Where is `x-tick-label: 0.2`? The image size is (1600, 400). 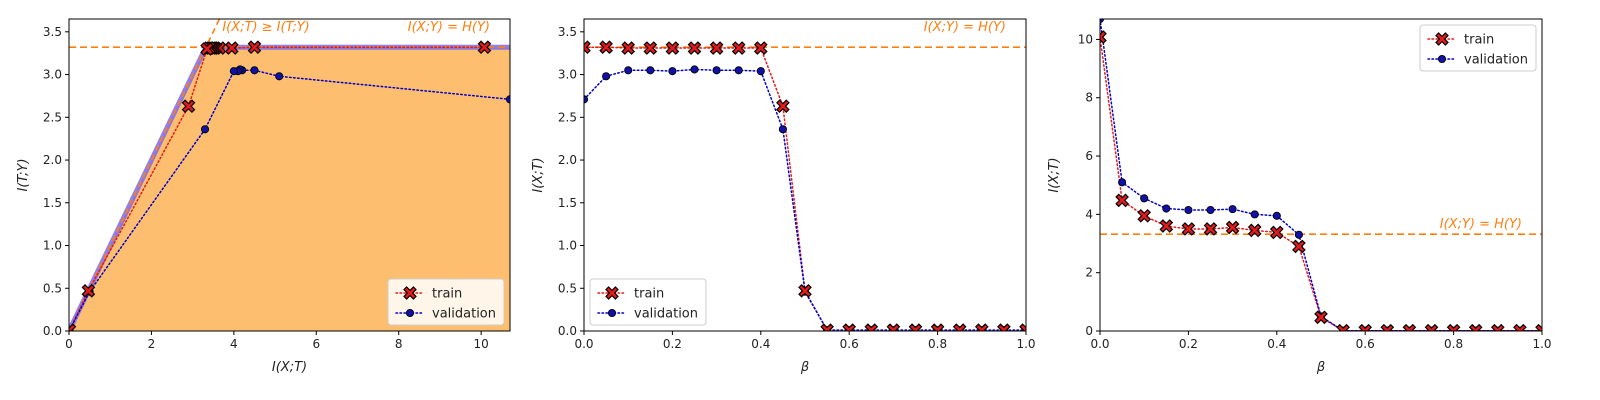 x-tick-label: 0.2 is located at coordinates (672, 344).